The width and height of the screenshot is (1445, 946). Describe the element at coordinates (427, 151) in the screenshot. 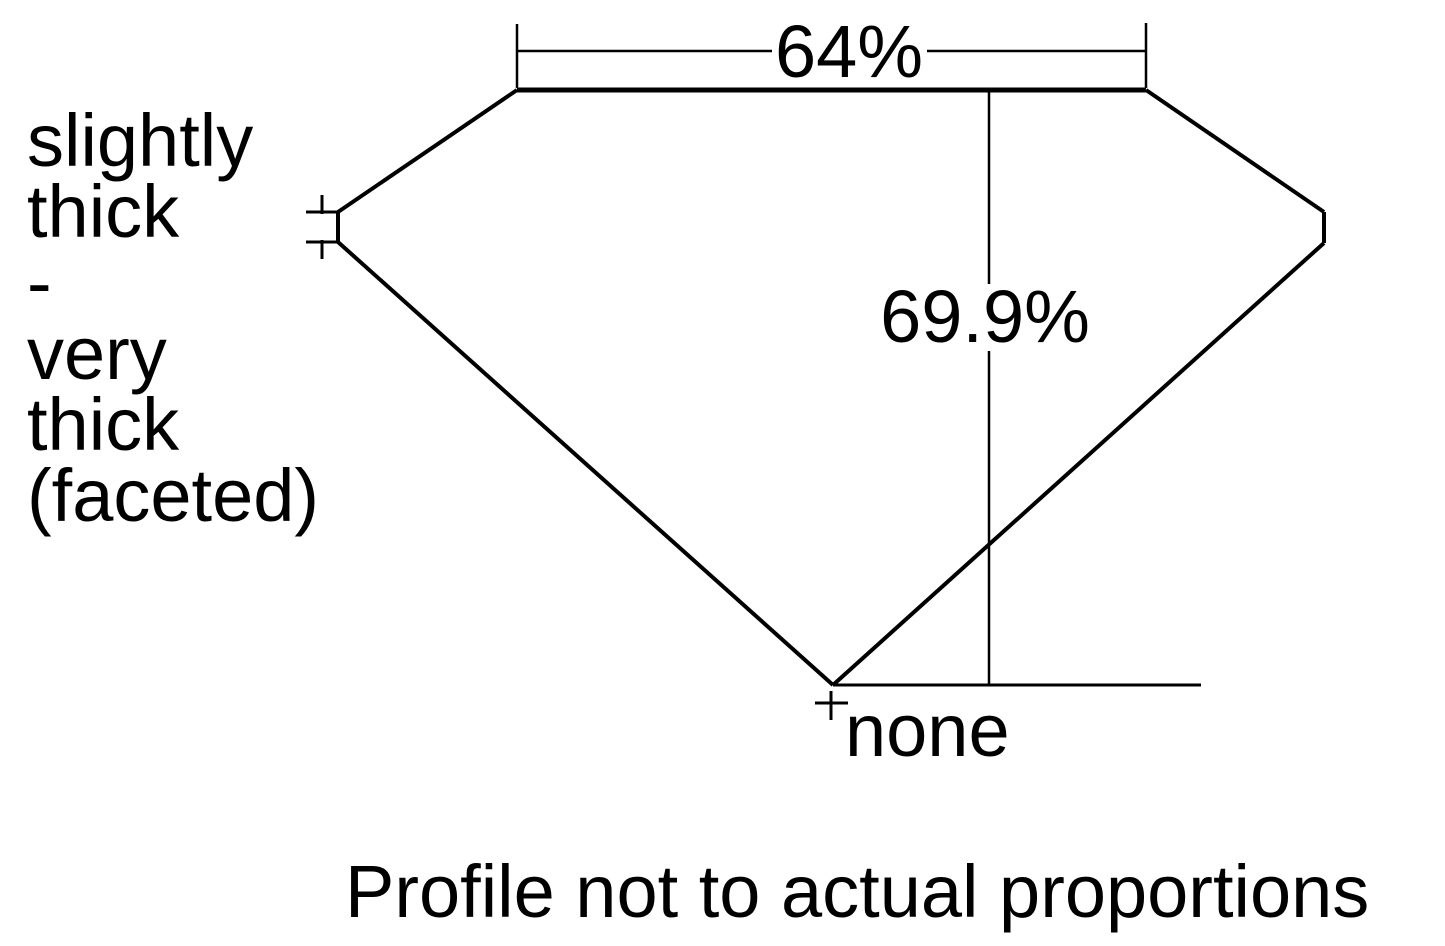

I see `crown-left-line` at that location.